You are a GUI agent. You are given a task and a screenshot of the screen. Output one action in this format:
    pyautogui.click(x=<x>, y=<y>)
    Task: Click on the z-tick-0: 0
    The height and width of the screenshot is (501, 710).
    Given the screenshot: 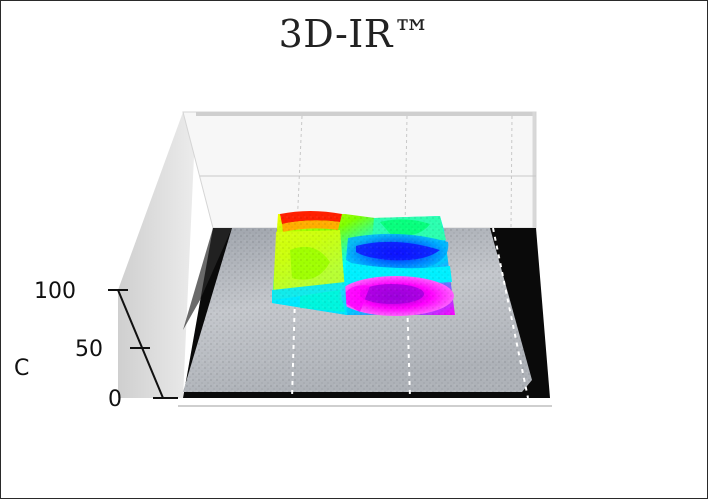 What is the action you would take?
    pyautogui.click(x=115, y=399)
    